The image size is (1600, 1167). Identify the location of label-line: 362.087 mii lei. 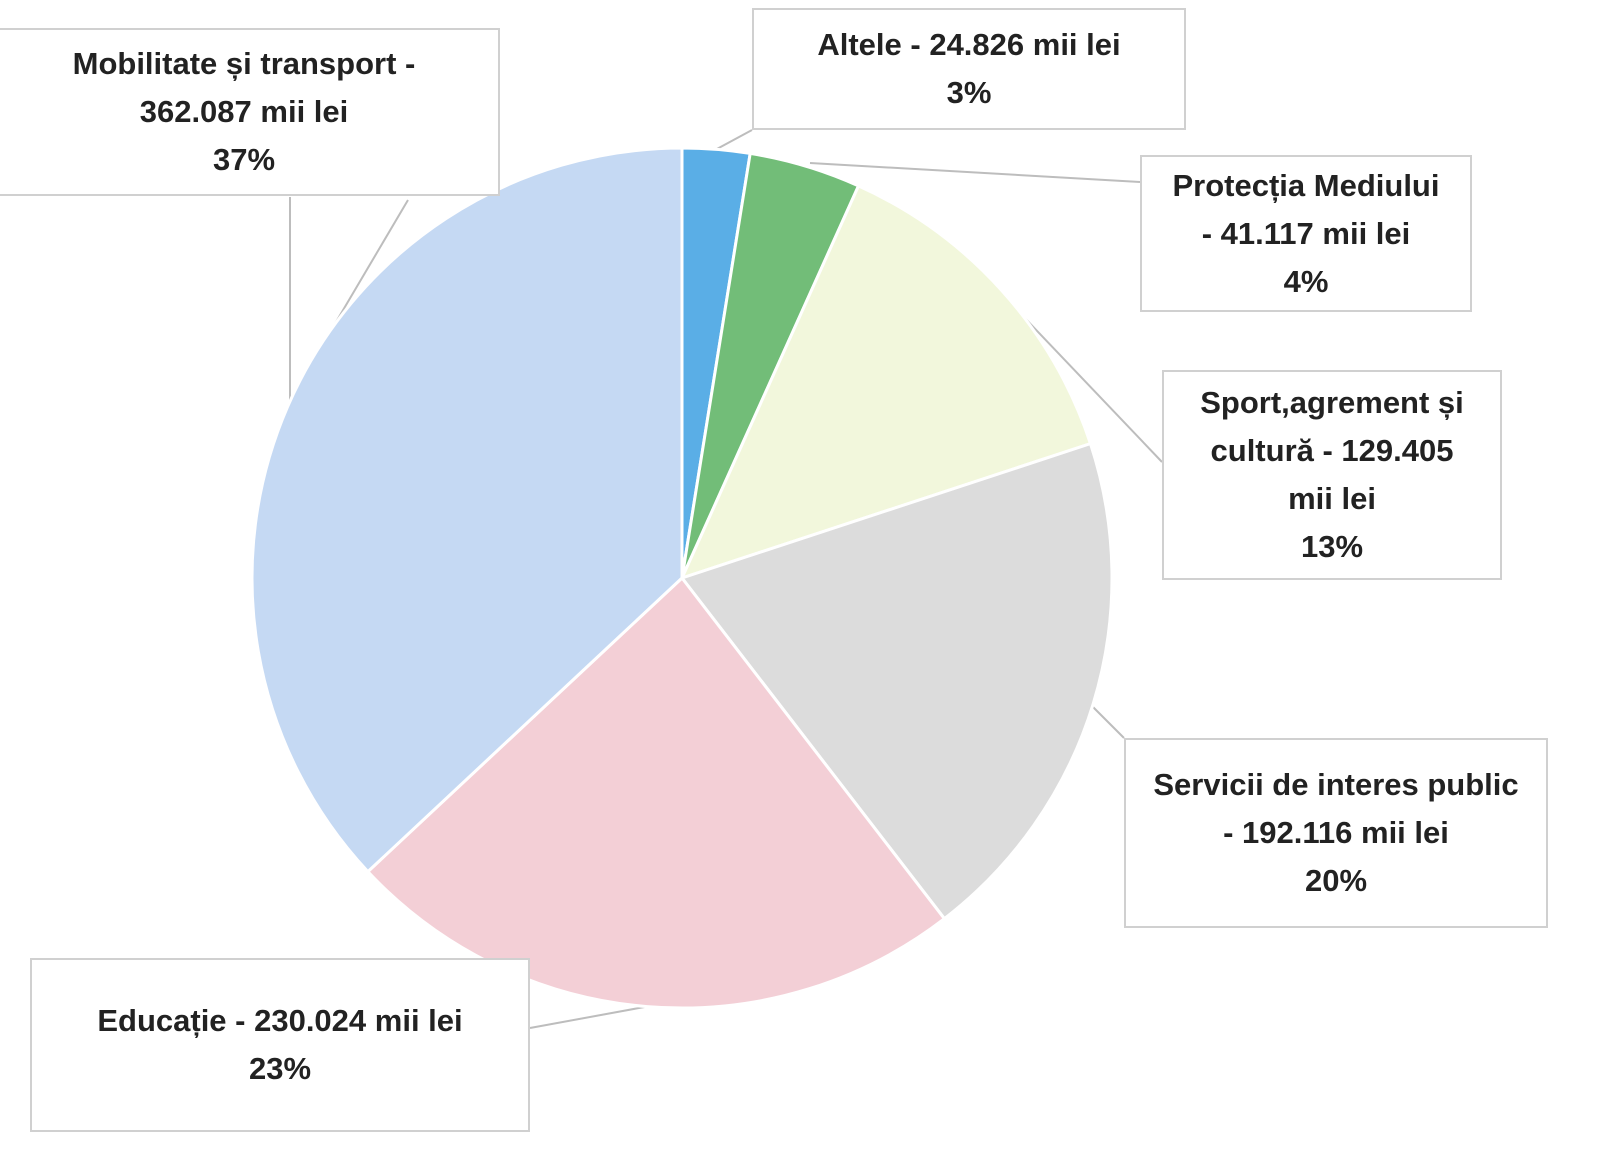
(244, 111).